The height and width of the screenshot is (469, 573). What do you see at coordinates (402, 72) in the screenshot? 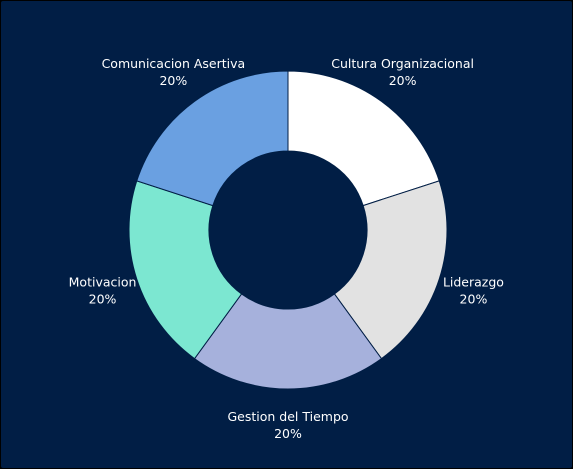
I see `slice-label-group: Cultura Organizacional 20%` at bounding box center [402, 72].